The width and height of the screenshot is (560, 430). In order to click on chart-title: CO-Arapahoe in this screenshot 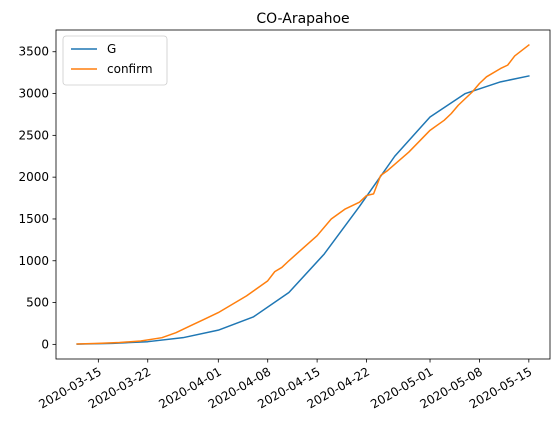, I will do `click(302, 19)`.